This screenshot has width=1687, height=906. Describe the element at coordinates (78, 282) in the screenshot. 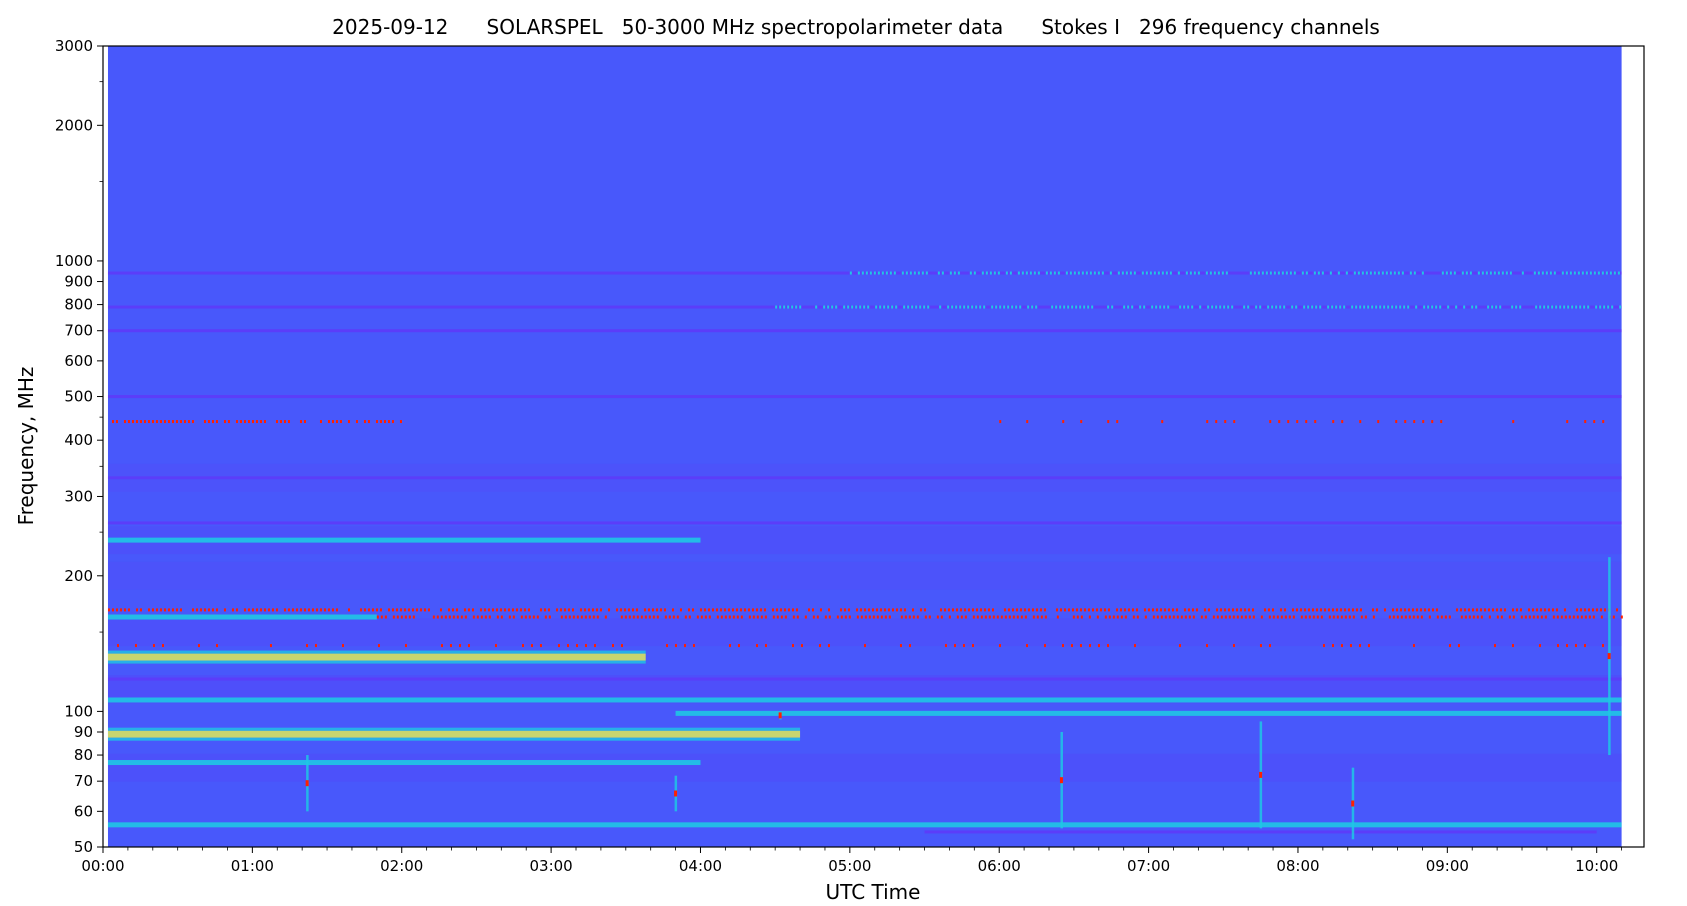

I see `y-tick-label: 900` at that location.